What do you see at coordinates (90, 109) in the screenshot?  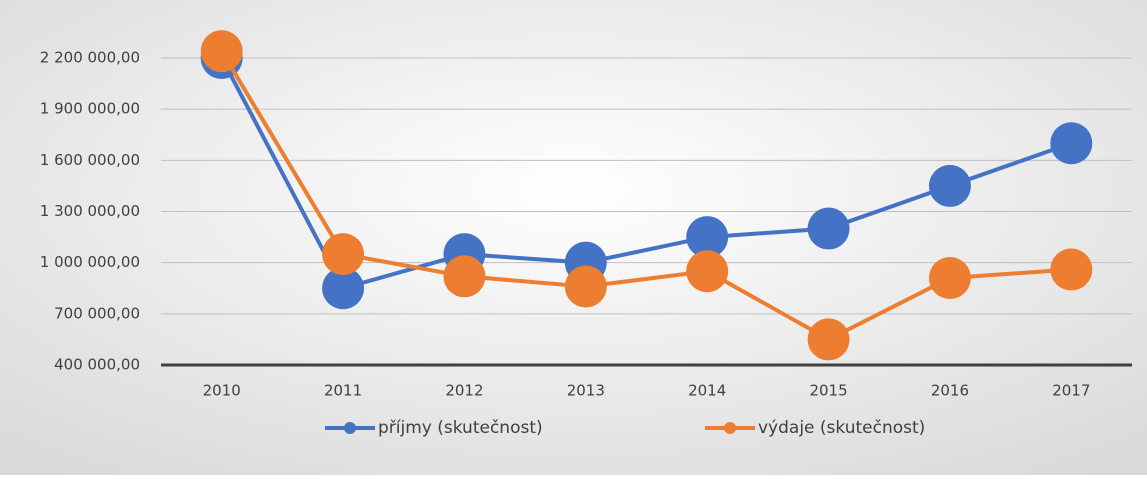 I see `y-tick-label: 1 900 000,00` at bounding box center [90, 109].